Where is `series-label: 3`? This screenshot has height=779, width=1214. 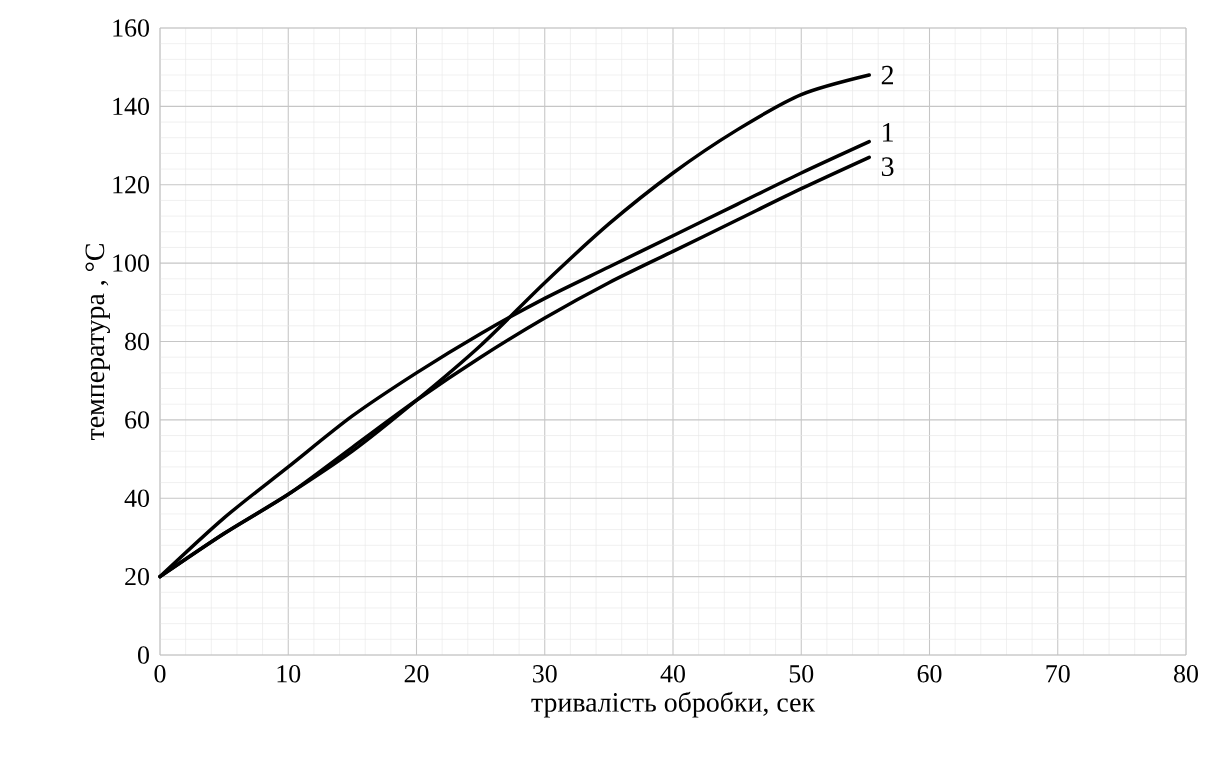
series-label: 3 is located at coordinates (887, 167).